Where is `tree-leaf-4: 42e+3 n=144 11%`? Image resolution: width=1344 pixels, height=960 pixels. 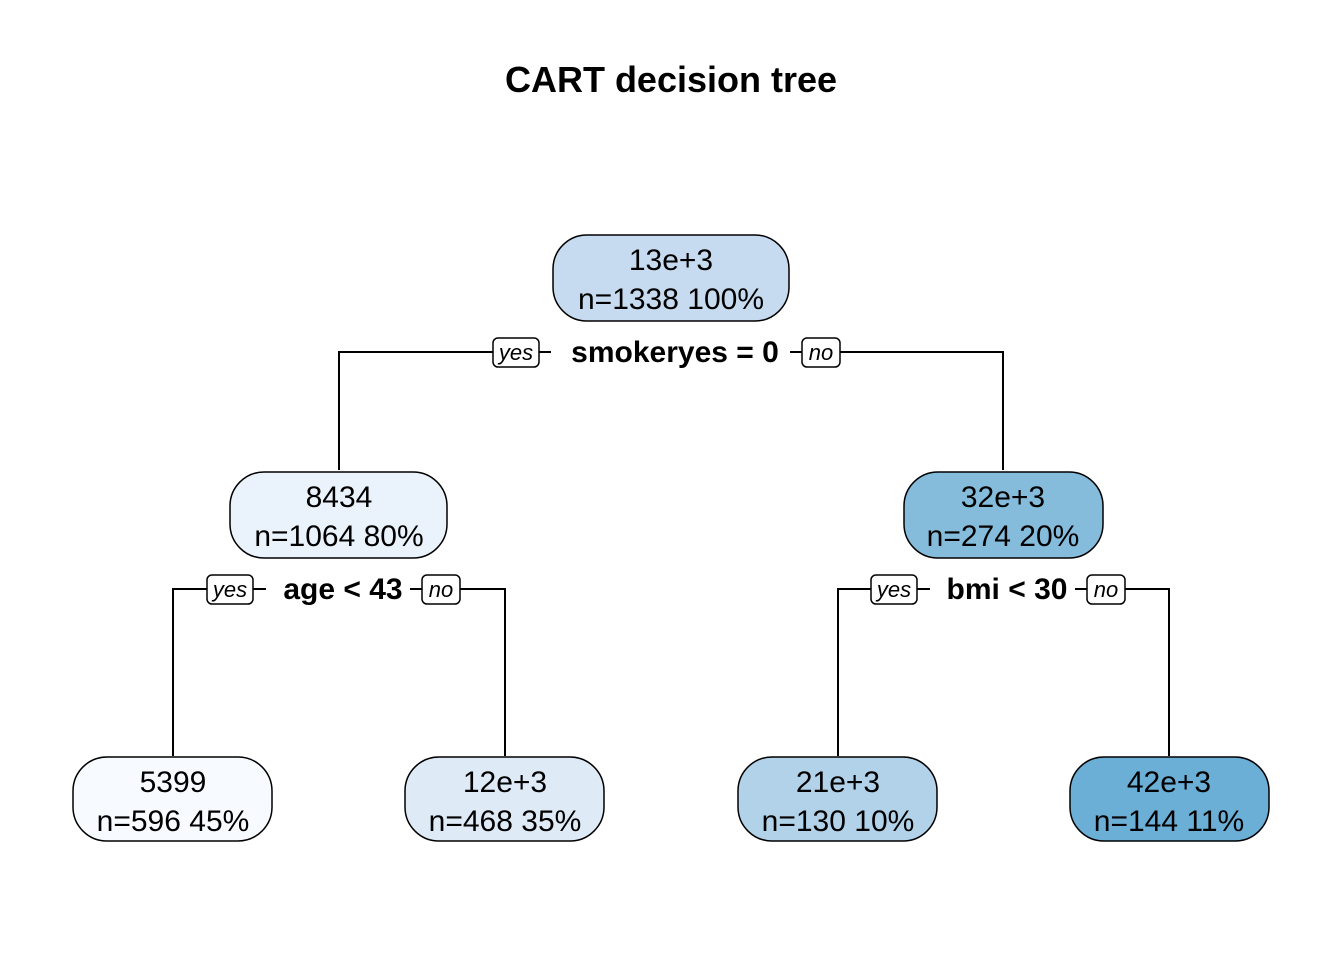 tree-leaf-4: 42e+3 n=144 11% is located at coordinates (1169, 799).